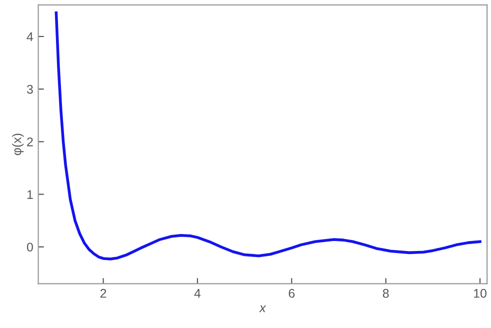 This screenshot has width=491, height=328. What do you see at coordinates (291, 293) in the screenshot?
I see `x-tick-label: 6` at bounding box center [291, 293].